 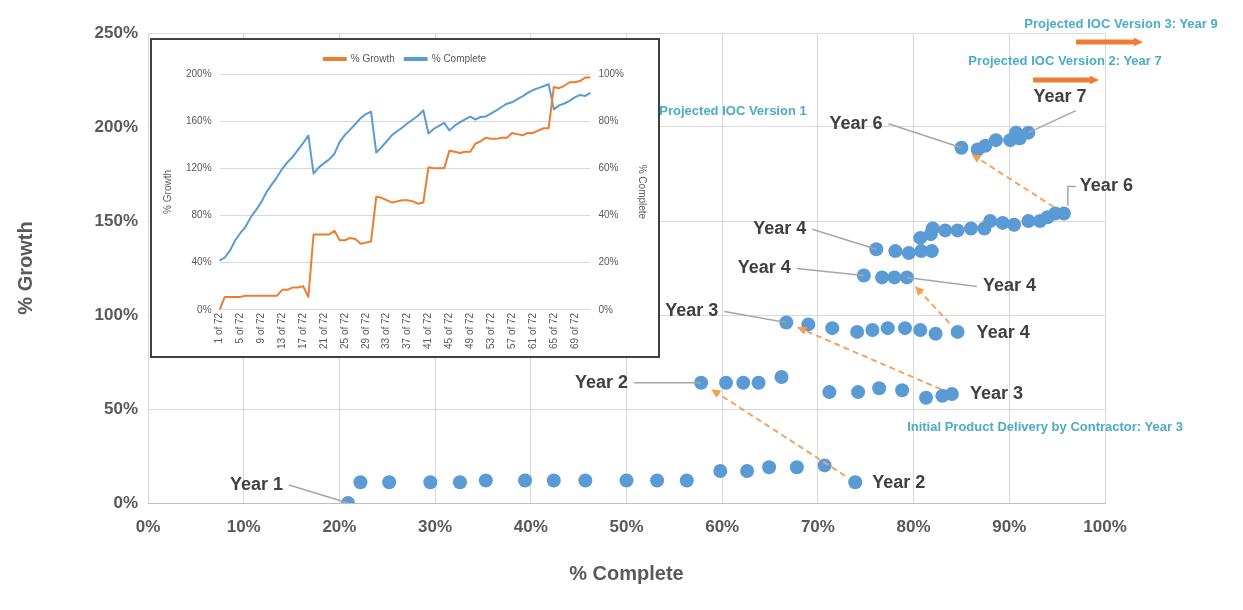 I want to click on x-tick-label: 49 of 72, so click(x=470, y=331).